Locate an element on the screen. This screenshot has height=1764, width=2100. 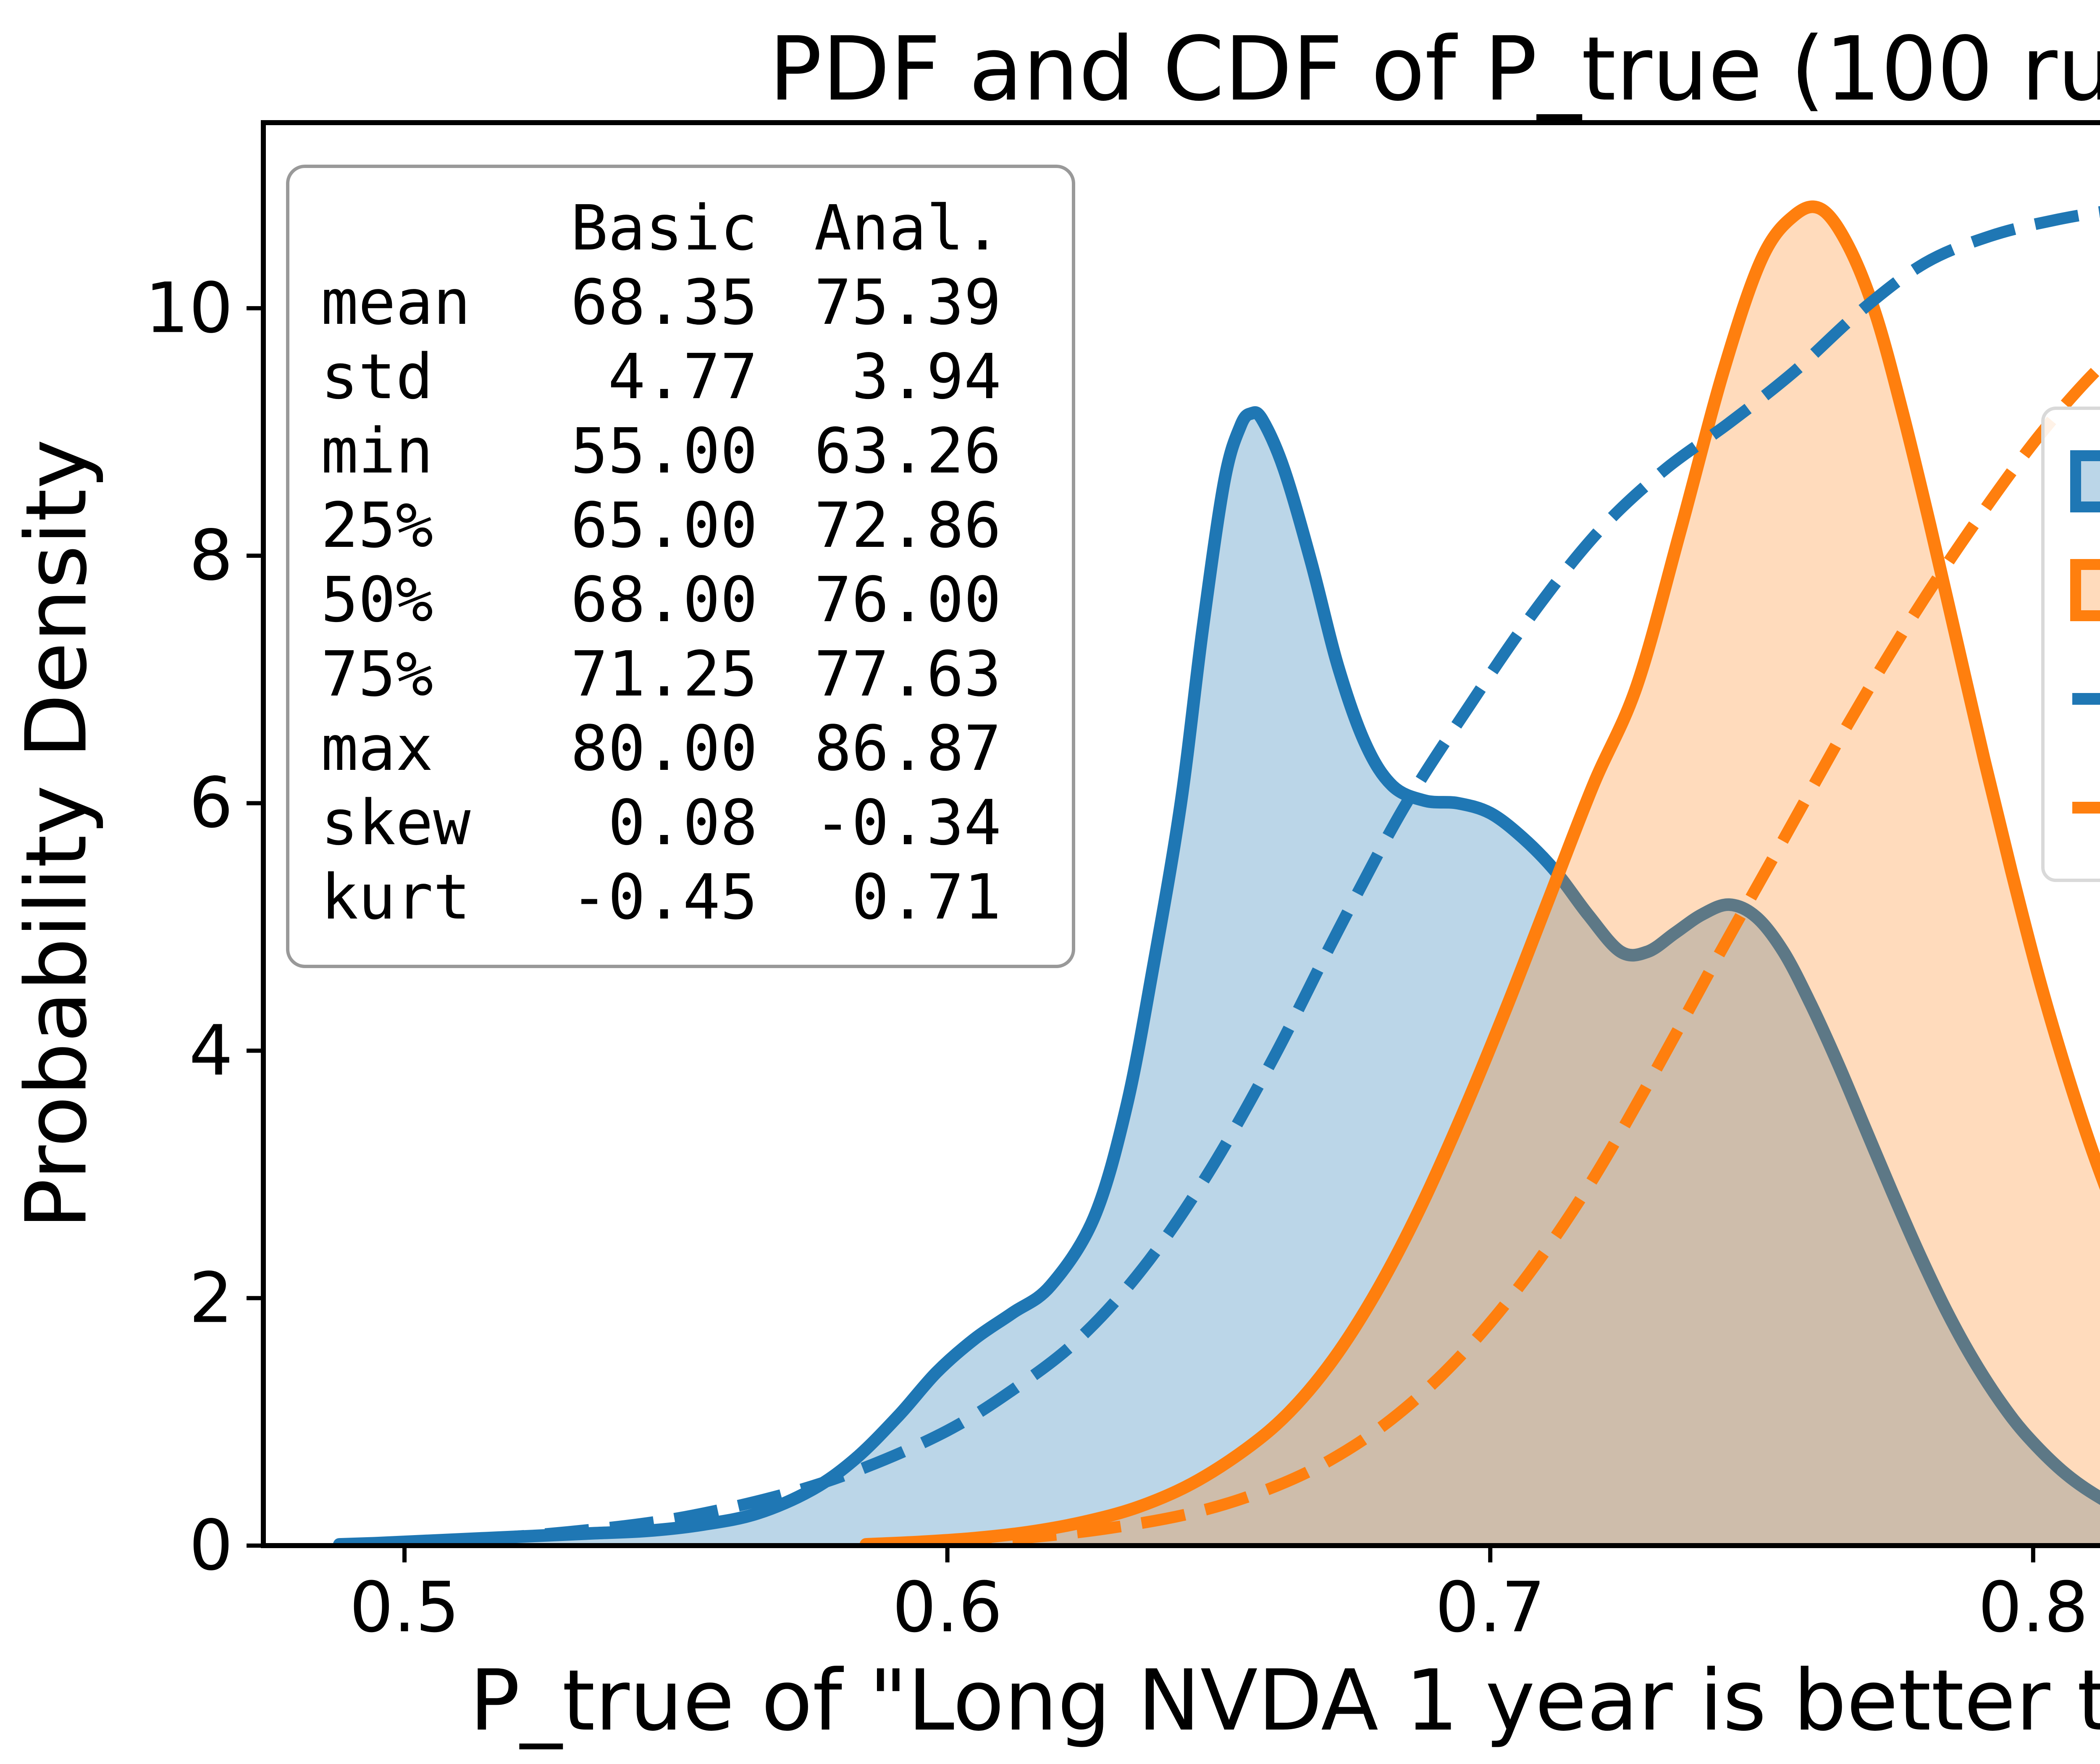
y-left-tick-label: 8 is located at coordinates (211, 555).